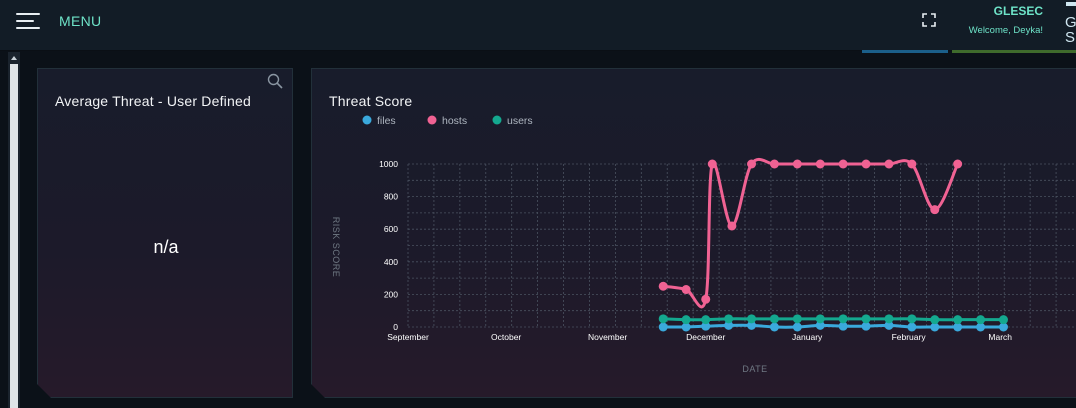 Image resolution: width=1076 pixels, height=408 pixels. What do you see at coordinates (391, 229) in the screenshot?
I see `y-tick-label: 600` at bounding box center [391, 229].